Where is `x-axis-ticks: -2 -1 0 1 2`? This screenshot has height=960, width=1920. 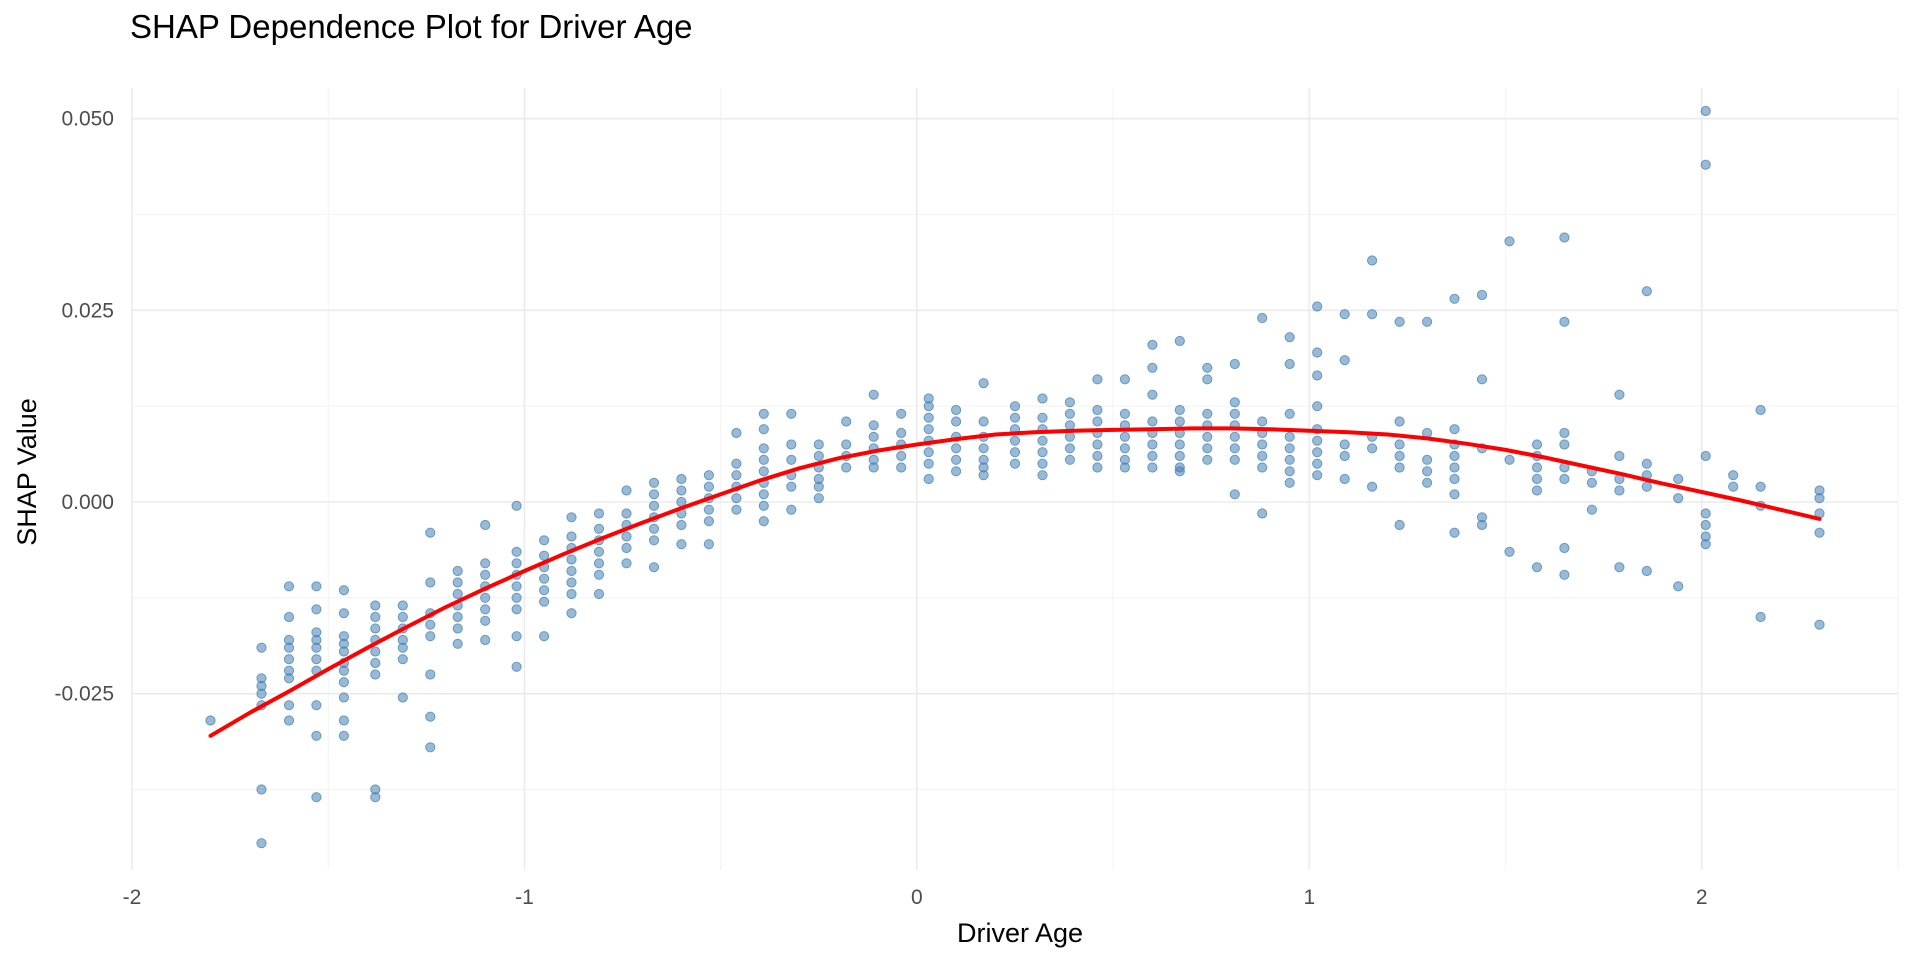 x-axis-ticks: -2 -1 0 1 2 is located at coordinates (915, 897).